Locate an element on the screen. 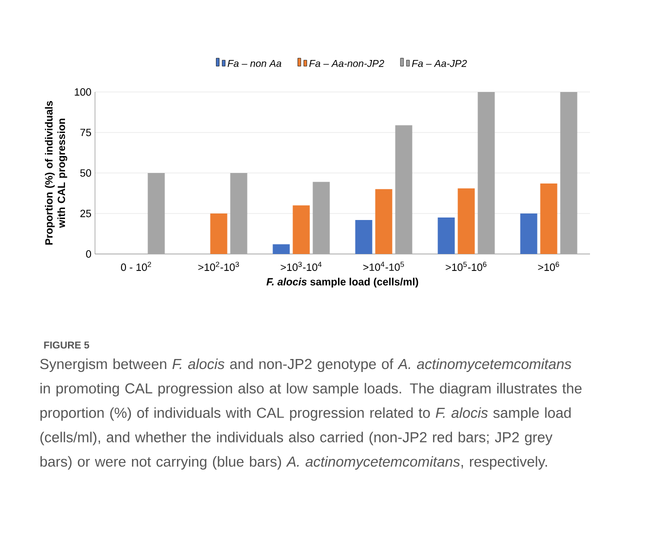 This screenshot has height=535, width=646. y-axis-title: Proportion (%) of individuals with CAL progression is located at coordinates (56, 173).